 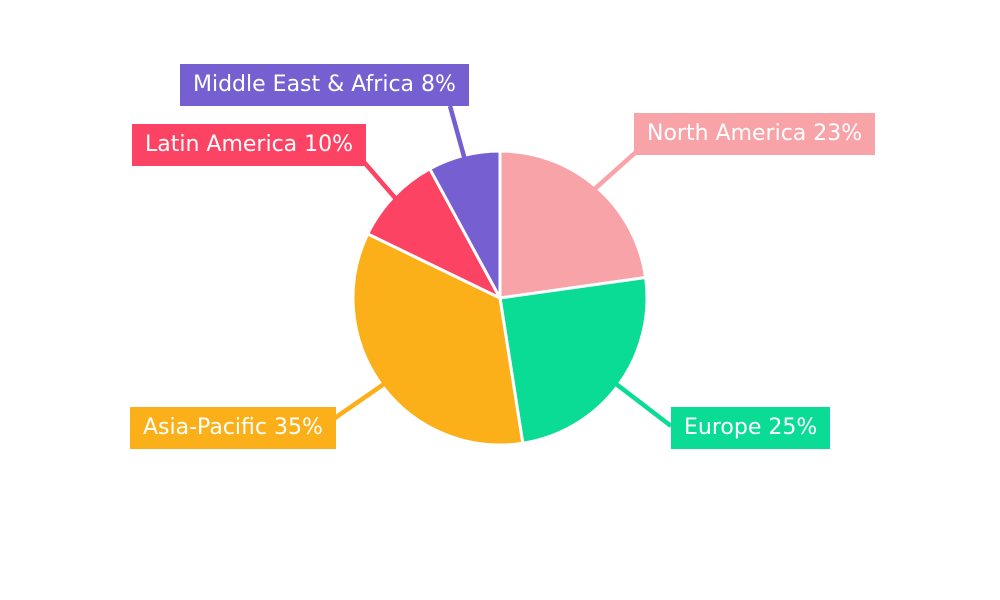 I want to click on callout-line-asia-pacific, so click(x=357, y=402).